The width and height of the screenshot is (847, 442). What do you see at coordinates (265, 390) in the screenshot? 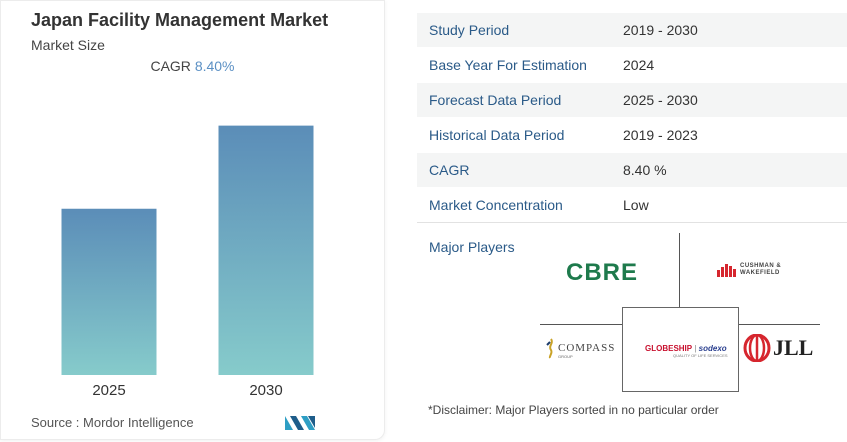
I see `x-tick-label: 2030` at bounding box center [265, 390].